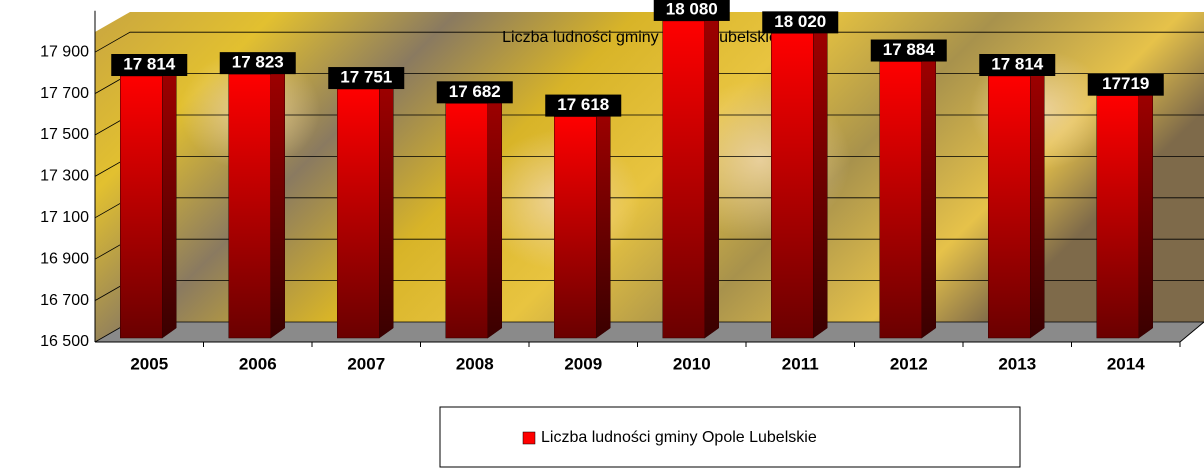 The width and height of the screenshot is (1204, 468). Describe the element at coordinates (679, 437) in the screenshot. I see `legend-label: Liczba ludności gminy Opole Lubelskie` at that location.